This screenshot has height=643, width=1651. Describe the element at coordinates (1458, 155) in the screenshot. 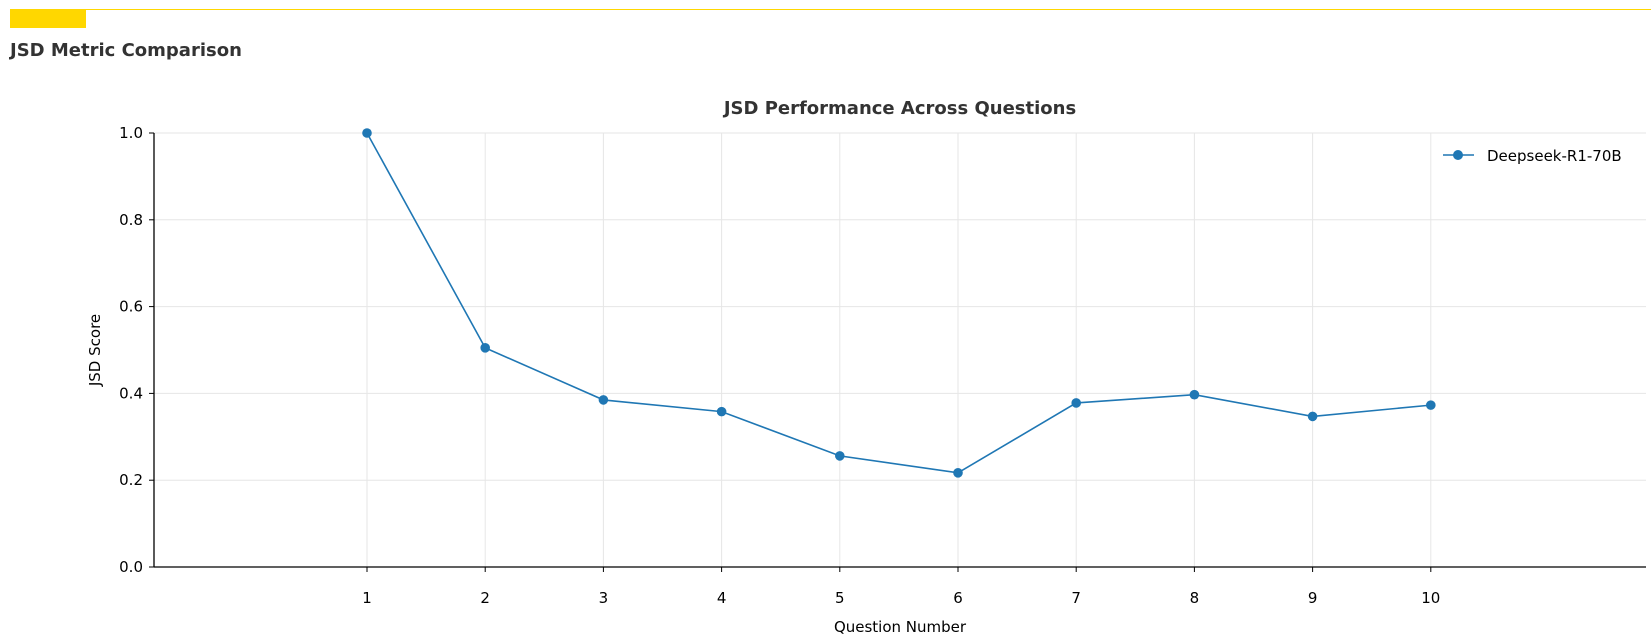

I see `legend-marker` at that location.